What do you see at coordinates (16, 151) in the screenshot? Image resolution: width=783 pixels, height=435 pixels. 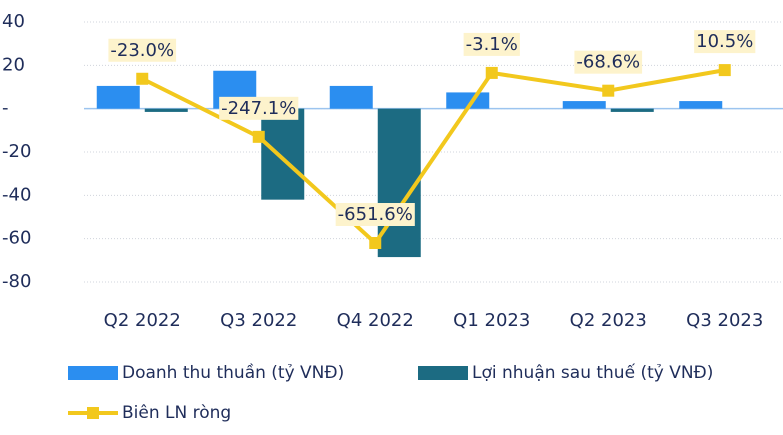 I see `y-tick-label: -20` at bounding box center [16, 151].